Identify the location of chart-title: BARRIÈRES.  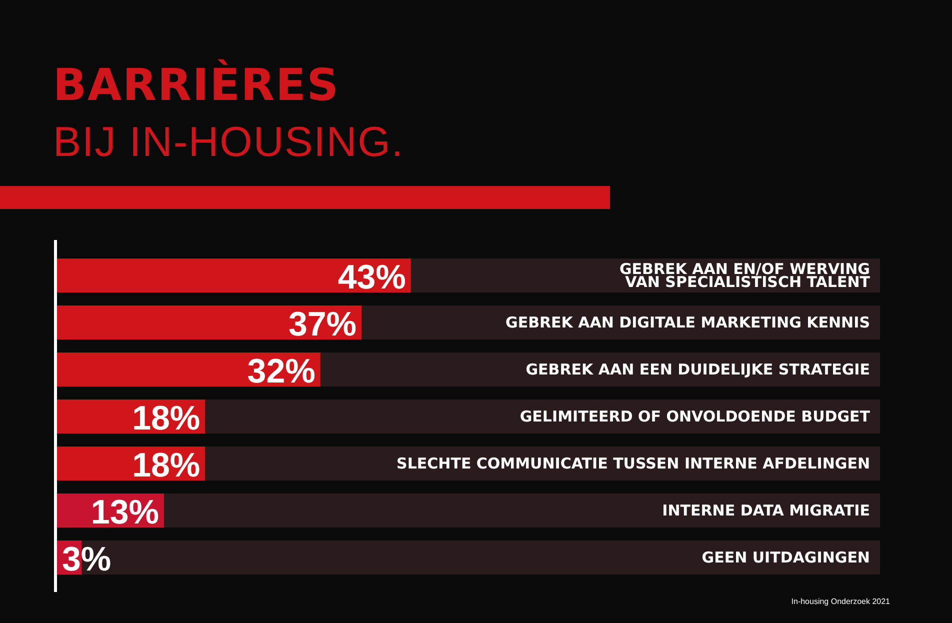
(196, 85).